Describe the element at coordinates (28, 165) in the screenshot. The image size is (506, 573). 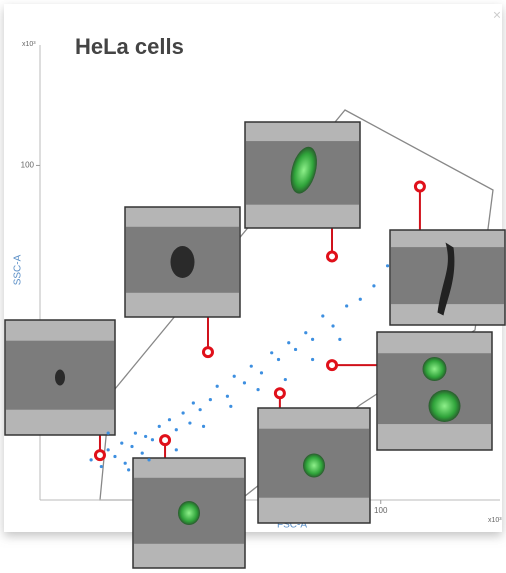
I see `y-tick-label: 100` at that location.